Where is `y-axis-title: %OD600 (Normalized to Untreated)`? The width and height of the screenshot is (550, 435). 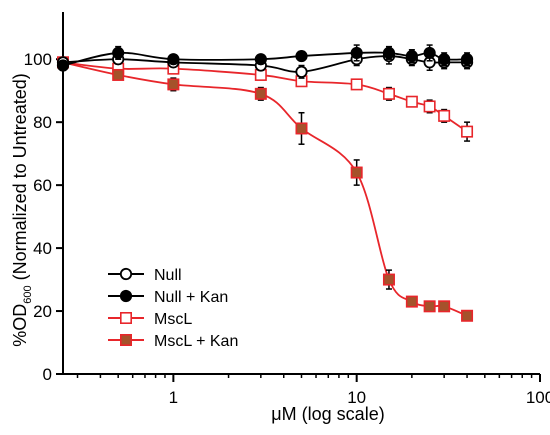 y-axis-title: %OD600 (Normalized to Untreated) is located at coordinates (22, 209).